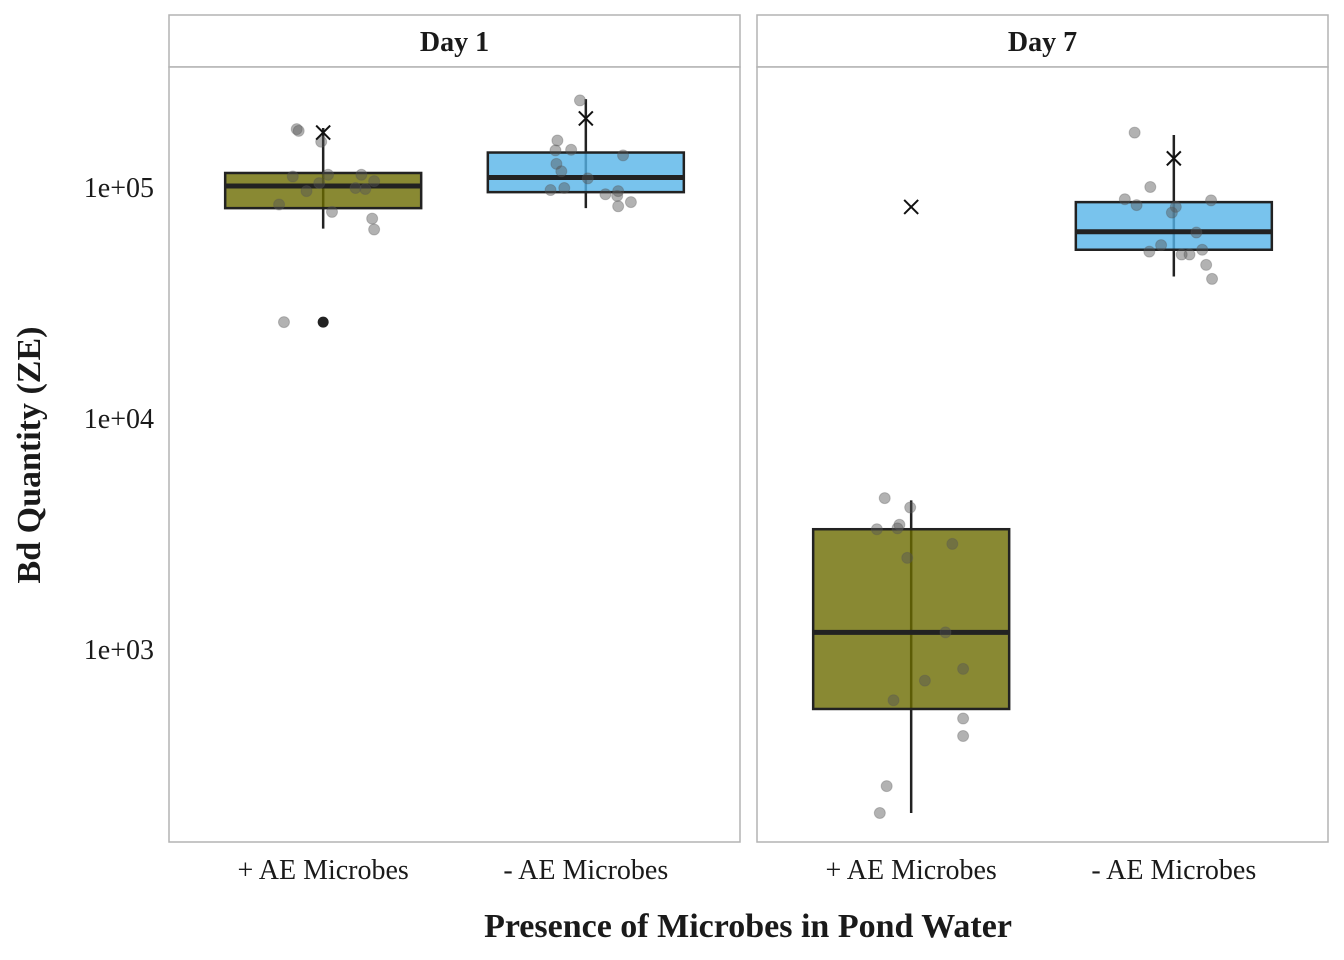 Image resolution: width=1344 pixels, height=960 pixels. What do you see at coordinates (748, 926) in the screenshot?
I see `x-axis-title: Presence of Microbes in Pond Water` at bounding box center [748, 926].